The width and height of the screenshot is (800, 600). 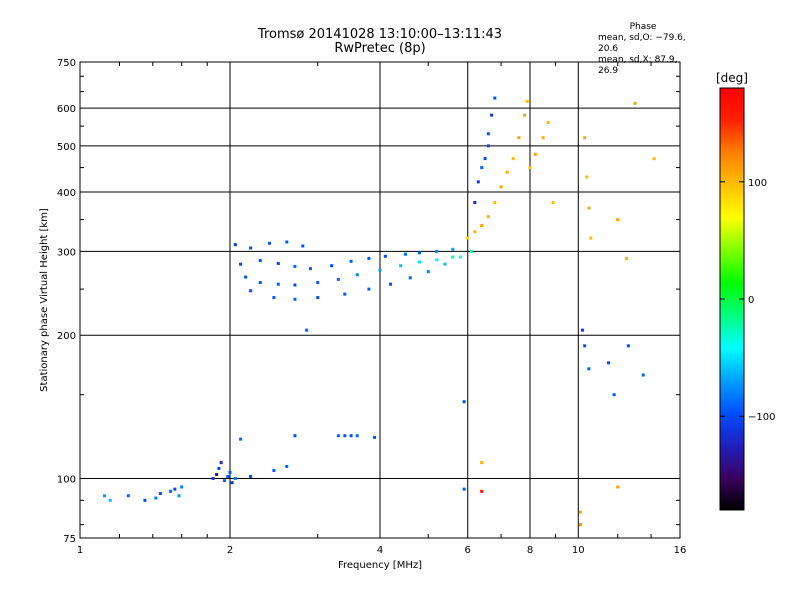 I want to click on colorbar-ticks: 100 0 −100, so click(x=747, y=300).